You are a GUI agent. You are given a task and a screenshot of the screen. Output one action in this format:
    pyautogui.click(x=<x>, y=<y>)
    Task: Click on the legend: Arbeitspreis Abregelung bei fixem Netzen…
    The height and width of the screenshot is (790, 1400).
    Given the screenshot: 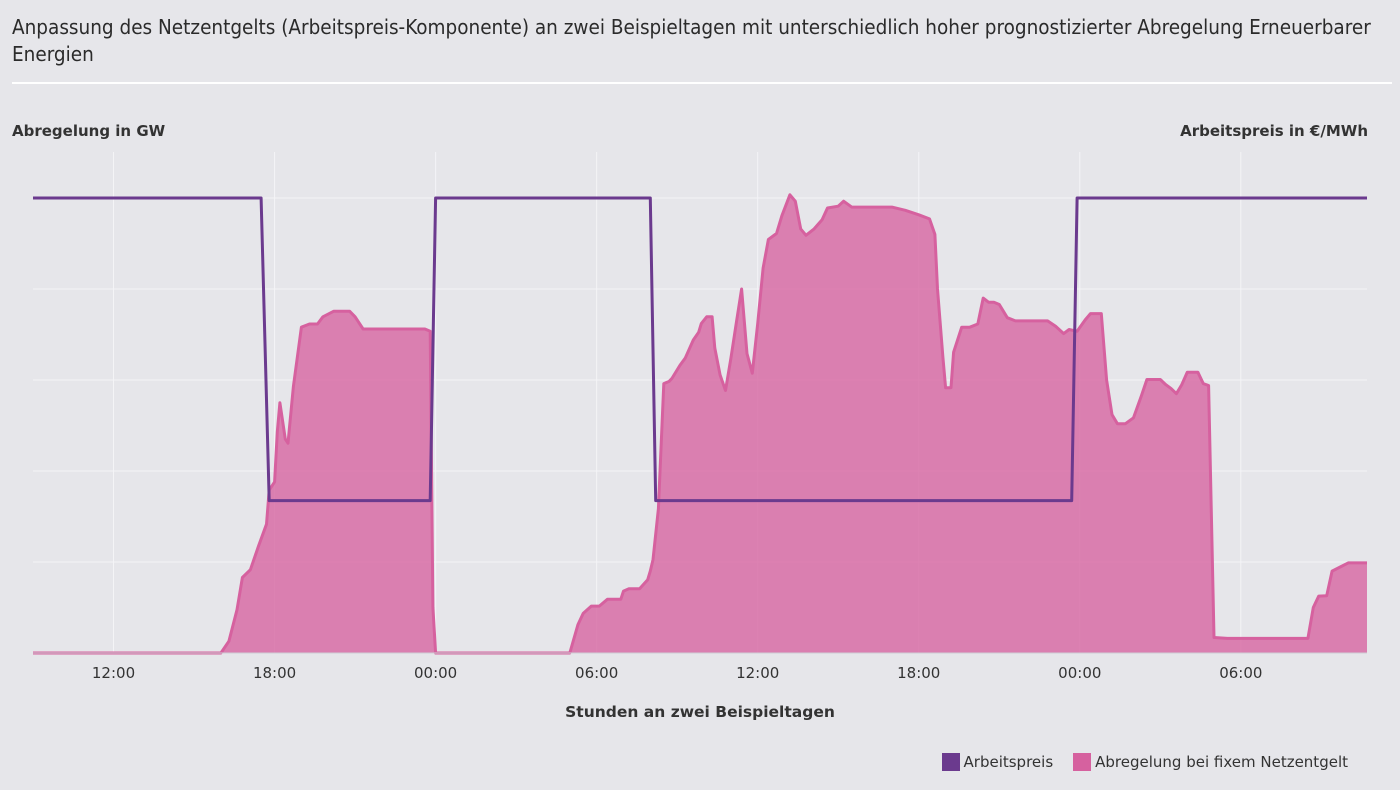 What is the action you would take?
    pyautogui.click(x=1144, y=762)
    